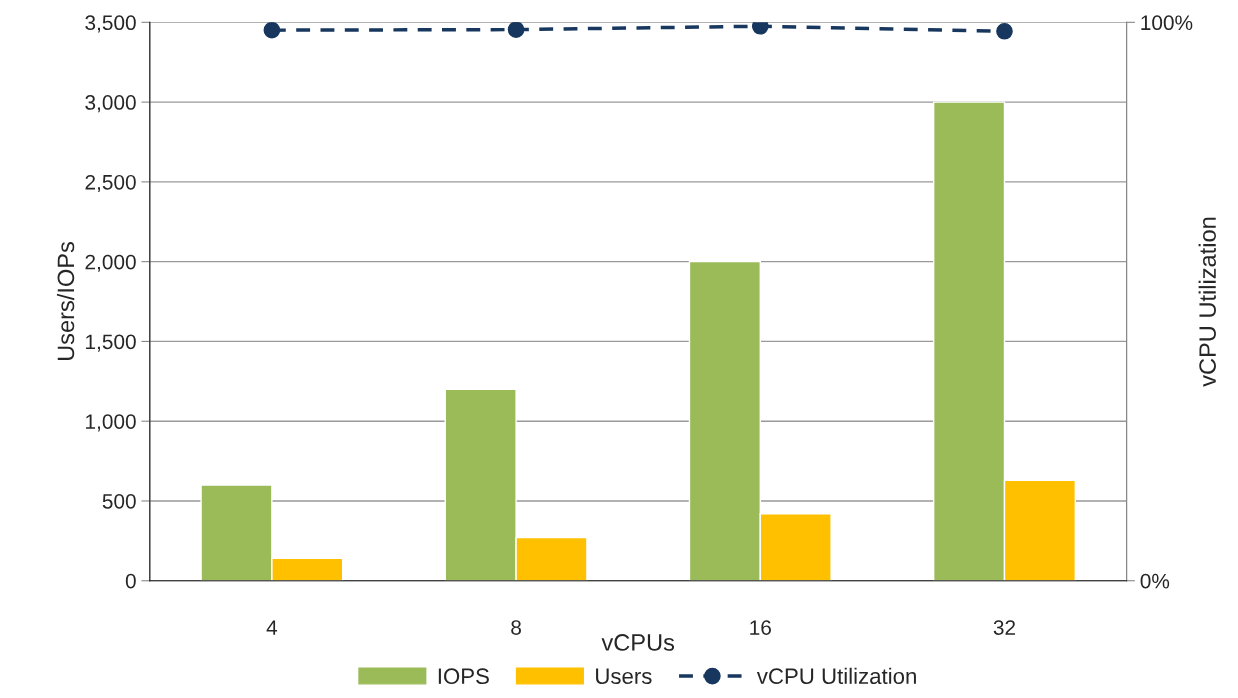  What do you see at coordinates (1167, 23) in the screenshot?
I see `y2-tick-label: 100%` at bounding box center [1167, 23].